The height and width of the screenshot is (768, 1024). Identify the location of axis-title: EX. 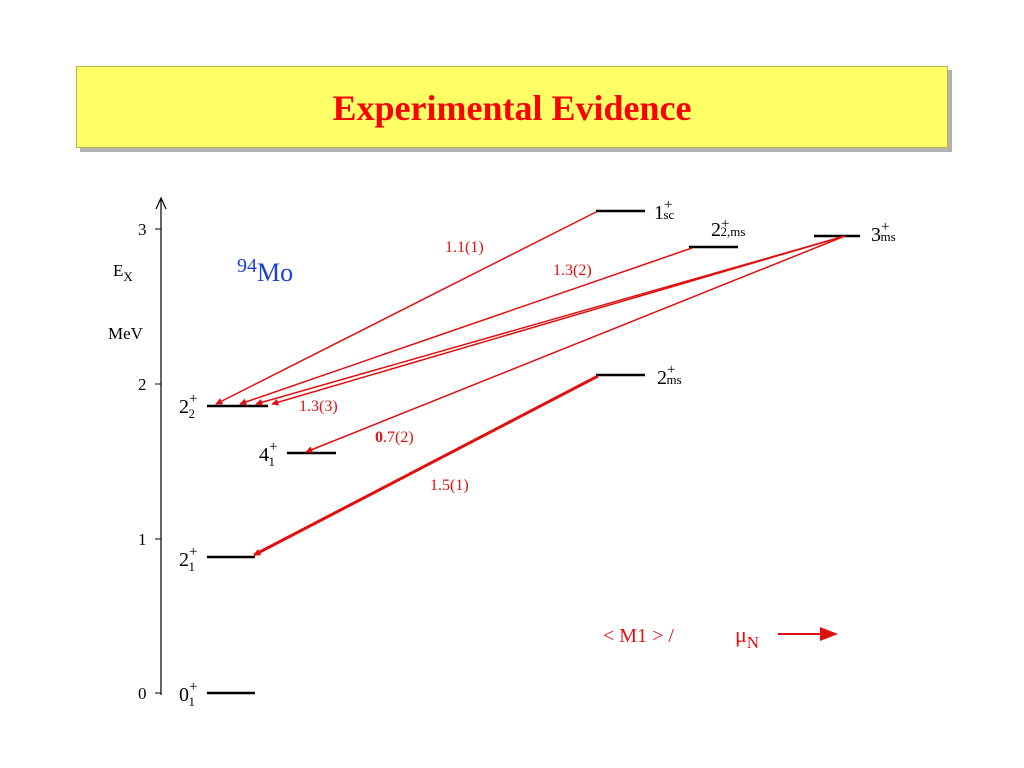
(123, 272).